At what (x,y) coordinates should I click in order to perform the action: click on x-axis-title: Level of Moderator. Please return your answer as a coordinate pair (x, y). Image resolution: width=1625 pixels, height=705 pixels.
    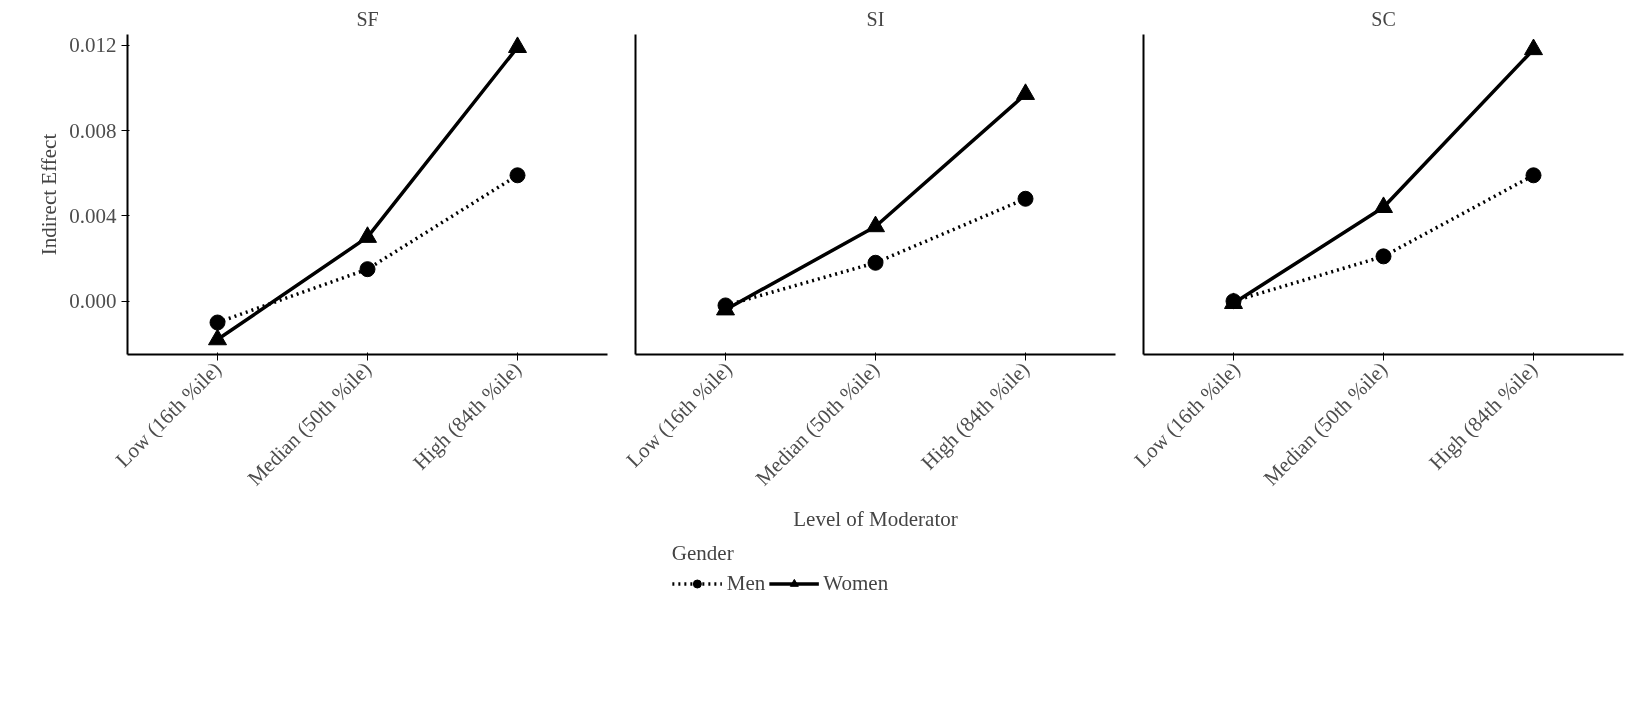
    Looking at the image, I should click on (875, 518).